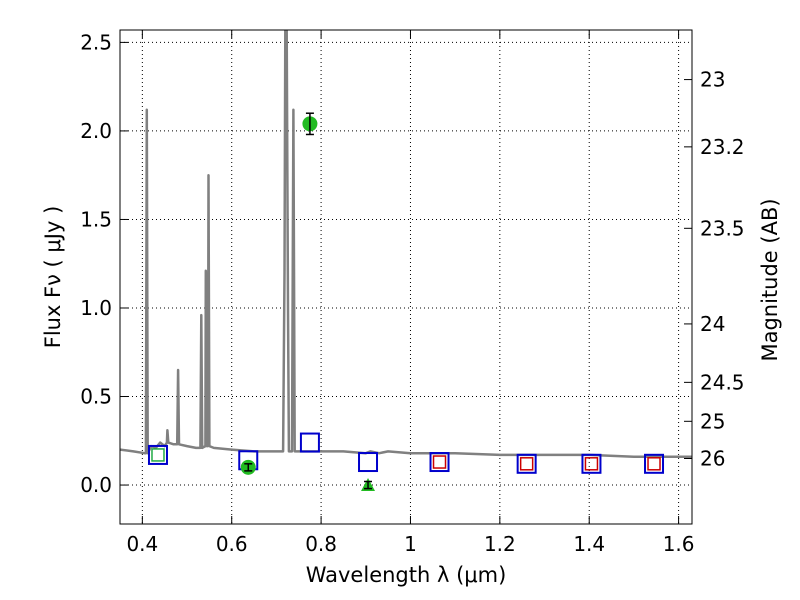  Describe the element at coordinates (232, 544) in the screenshot. I see `x-tick-label: 0.6` at that location.